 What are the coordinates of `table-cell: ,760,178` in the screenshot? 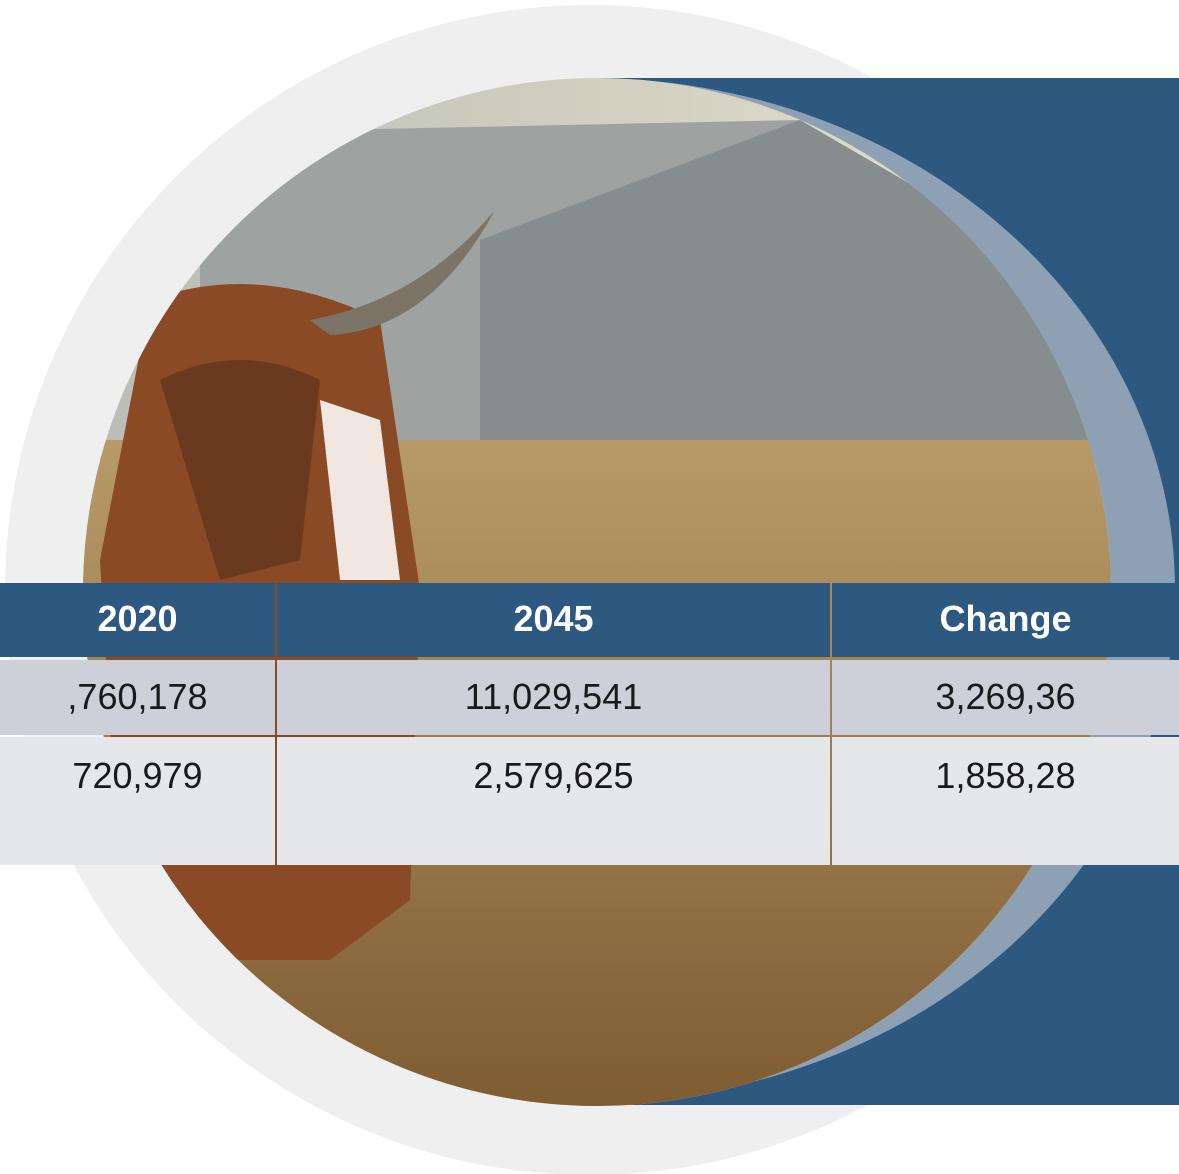 It's located at (137, 697).